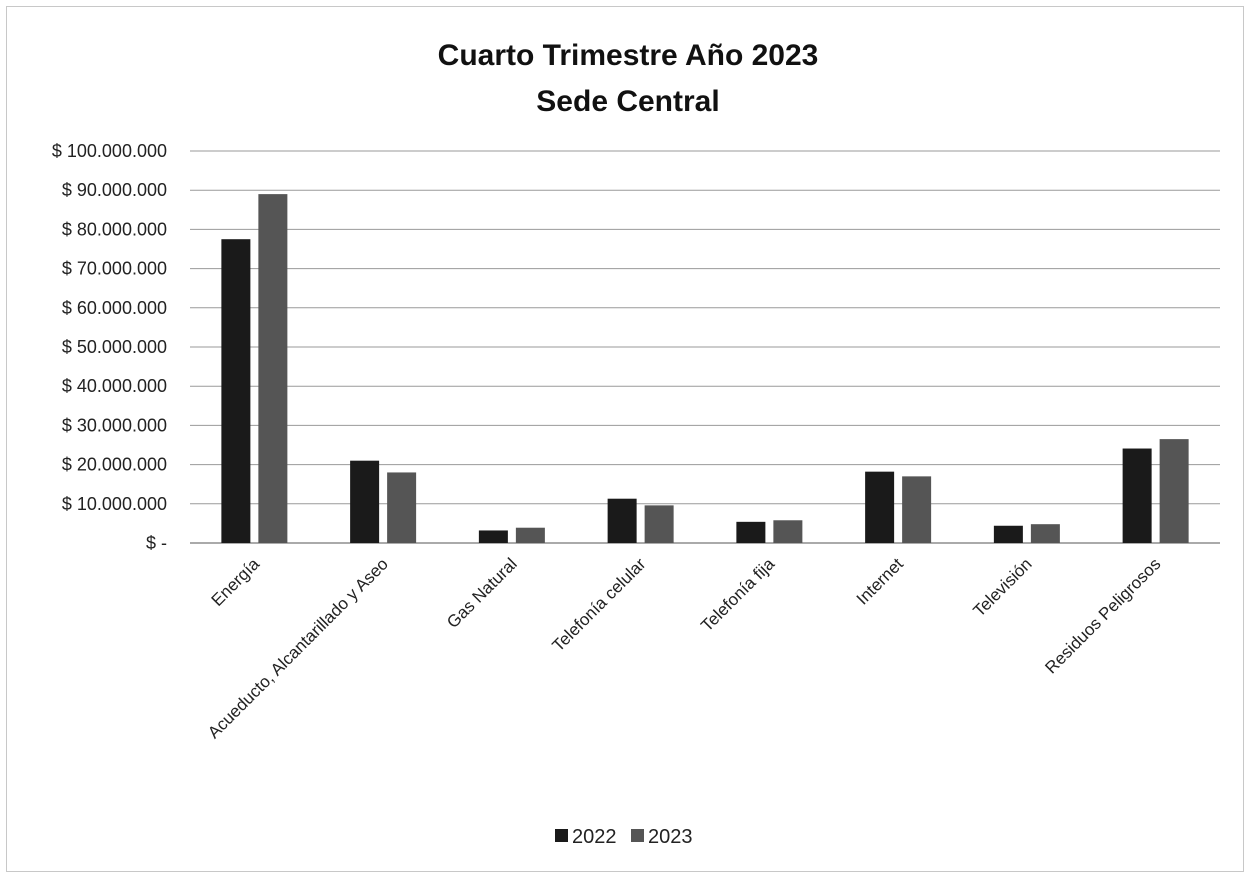  Describe the element at coordinates (114, 386) in the screenshot. I see `y-tick-label: $ 40.000.000` at that location.